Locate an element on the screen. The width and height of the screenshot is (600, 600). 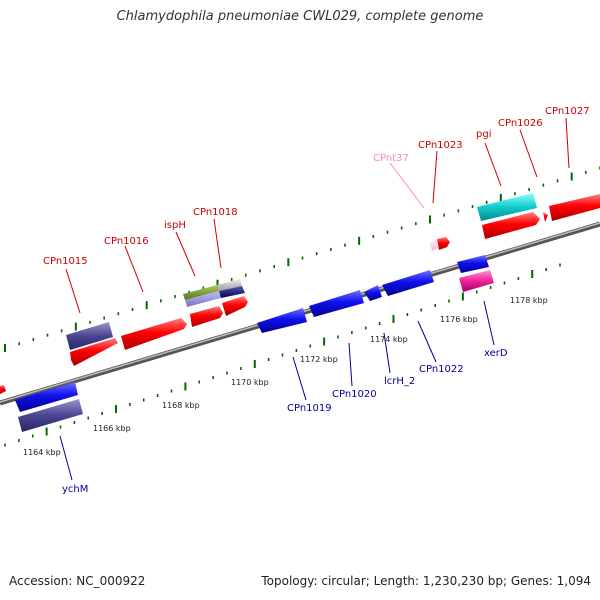
gene-arrow-cpn1015b is located at coordinates (3, 389).